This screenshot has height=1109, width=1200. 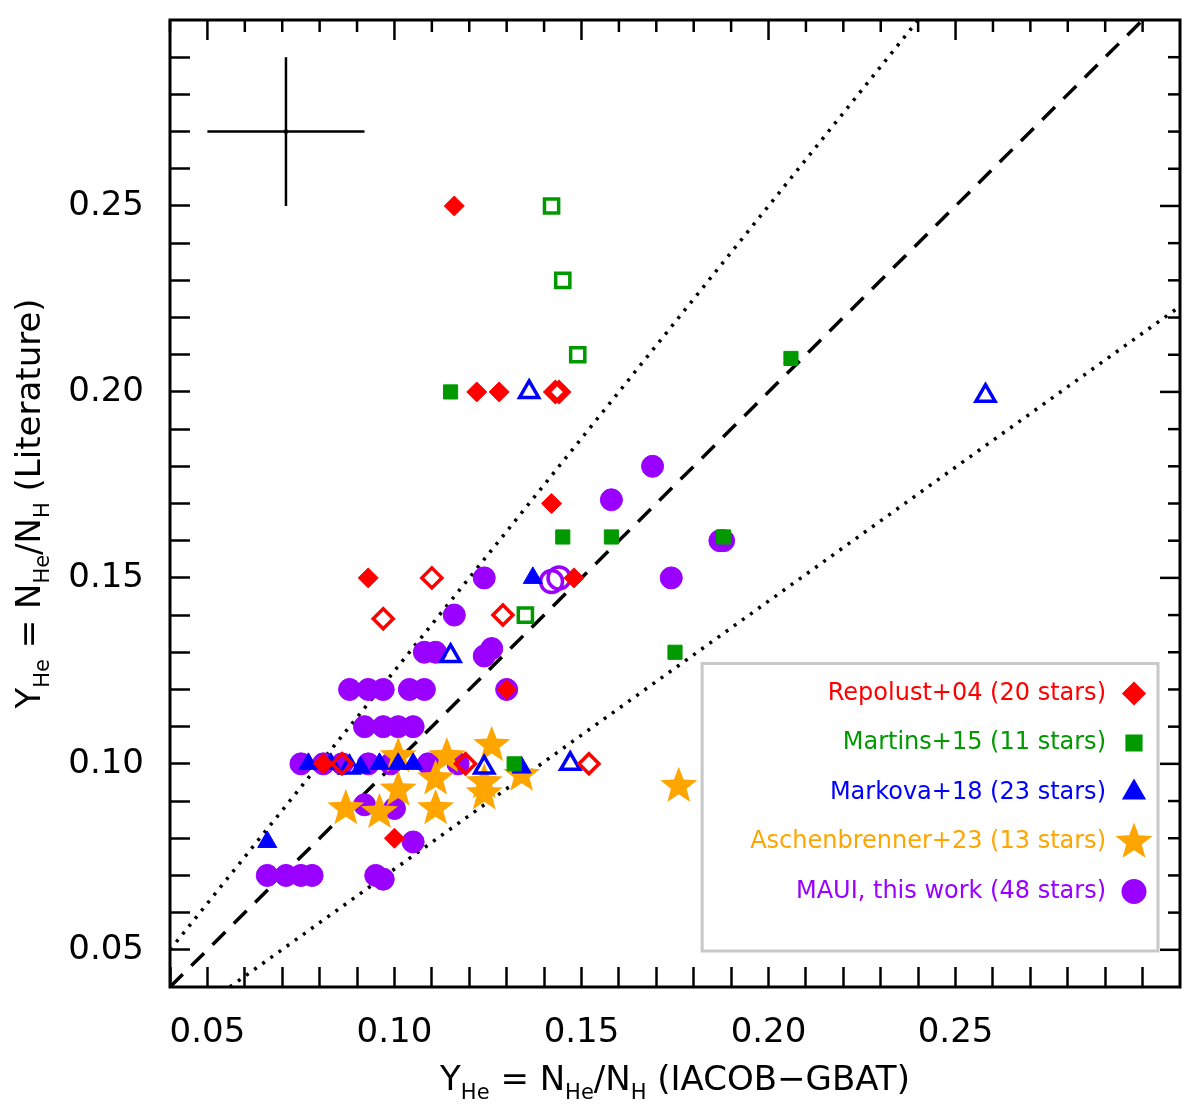 I want to click on y-tick-label: 0.05, so click(x=106, y=946).